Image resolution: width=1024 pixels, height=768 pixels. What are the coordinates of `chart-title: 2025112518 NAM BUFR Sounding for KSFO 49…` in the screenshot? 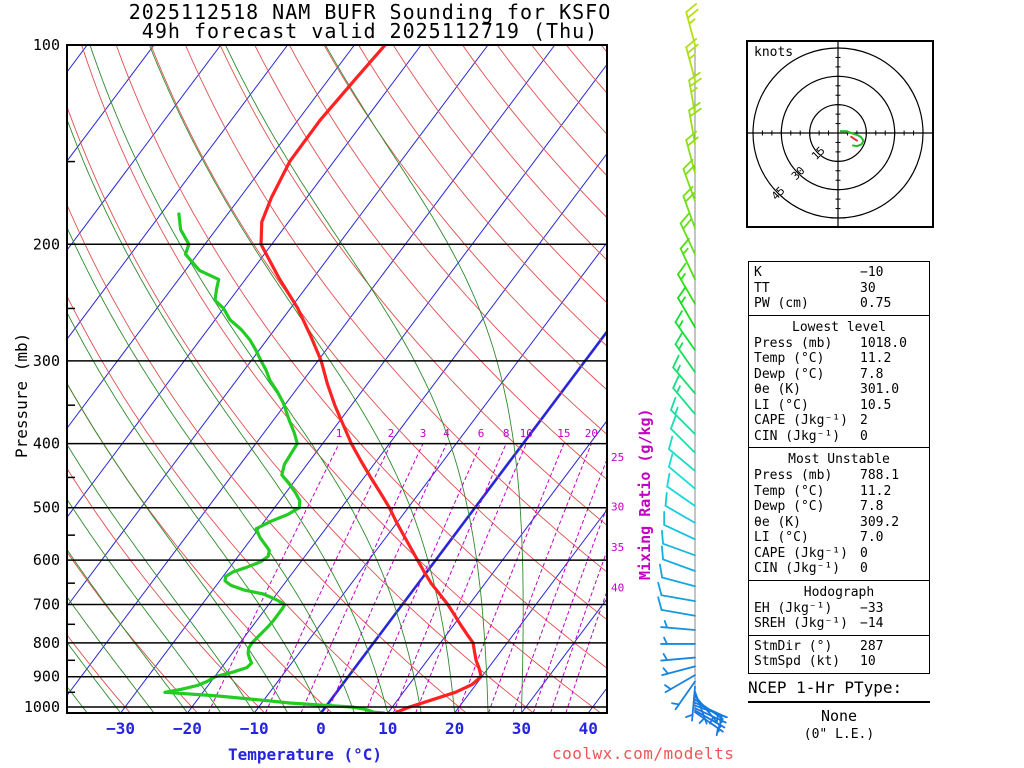 It's located at (370, 22).